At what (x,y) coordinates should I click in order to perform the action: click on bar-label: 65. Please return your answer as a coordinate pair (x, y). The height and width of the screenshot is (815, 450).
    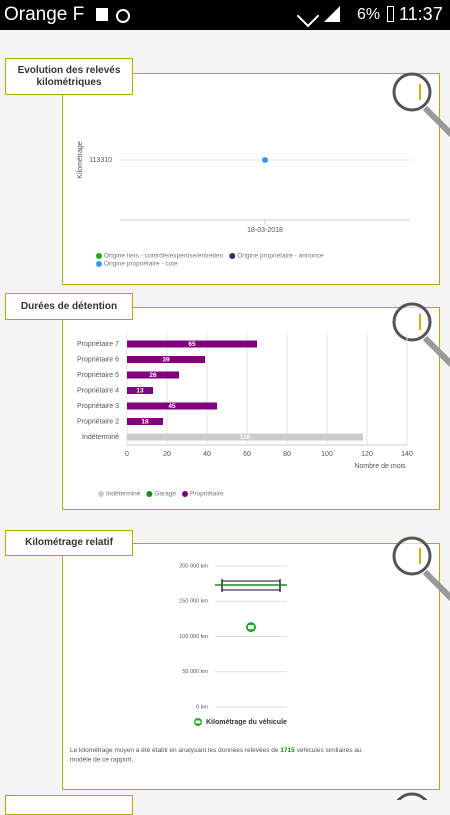
    Looking at the image, I should click on (192, 344).